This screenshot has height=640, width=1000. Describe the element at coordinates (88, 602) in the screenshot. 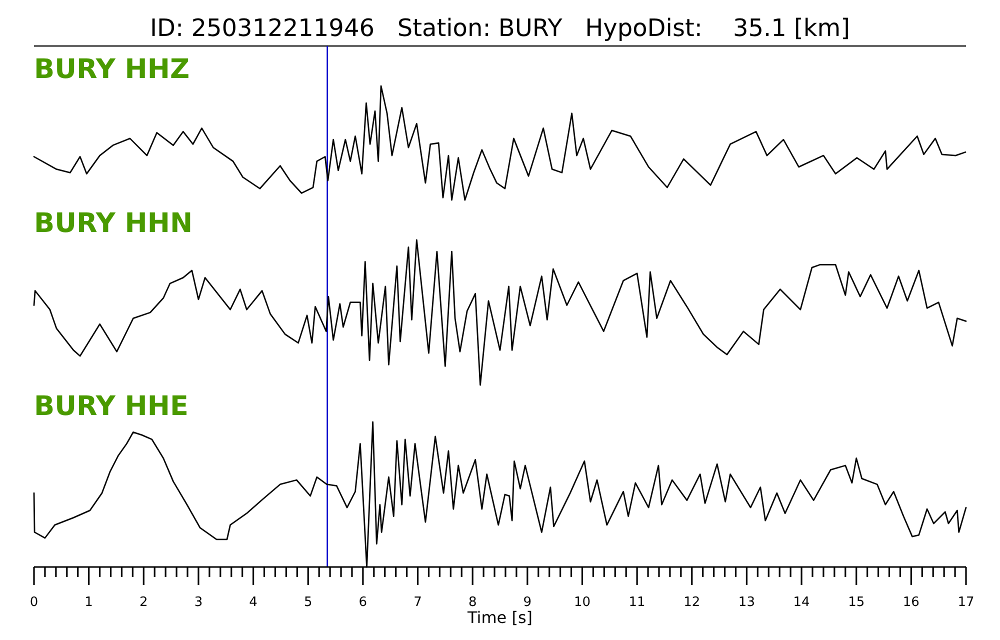

I see `x-tick-label: 1` at that location.